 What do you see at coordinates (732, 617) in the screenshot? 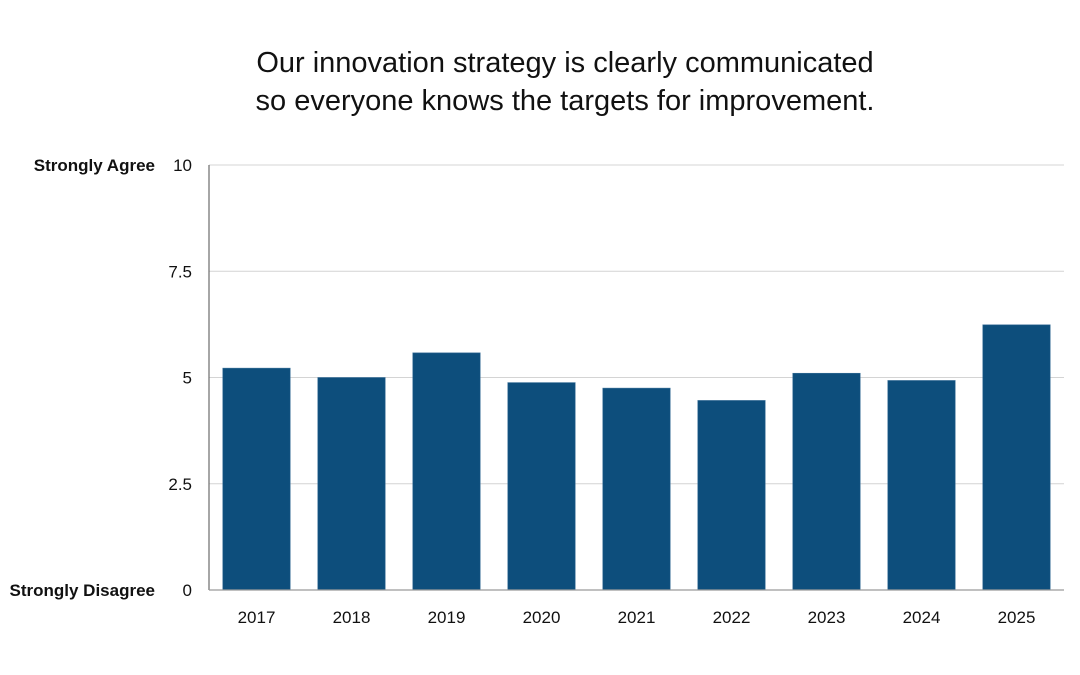
I see `x-tick-label: 2022` at bounding box center [732, 617].